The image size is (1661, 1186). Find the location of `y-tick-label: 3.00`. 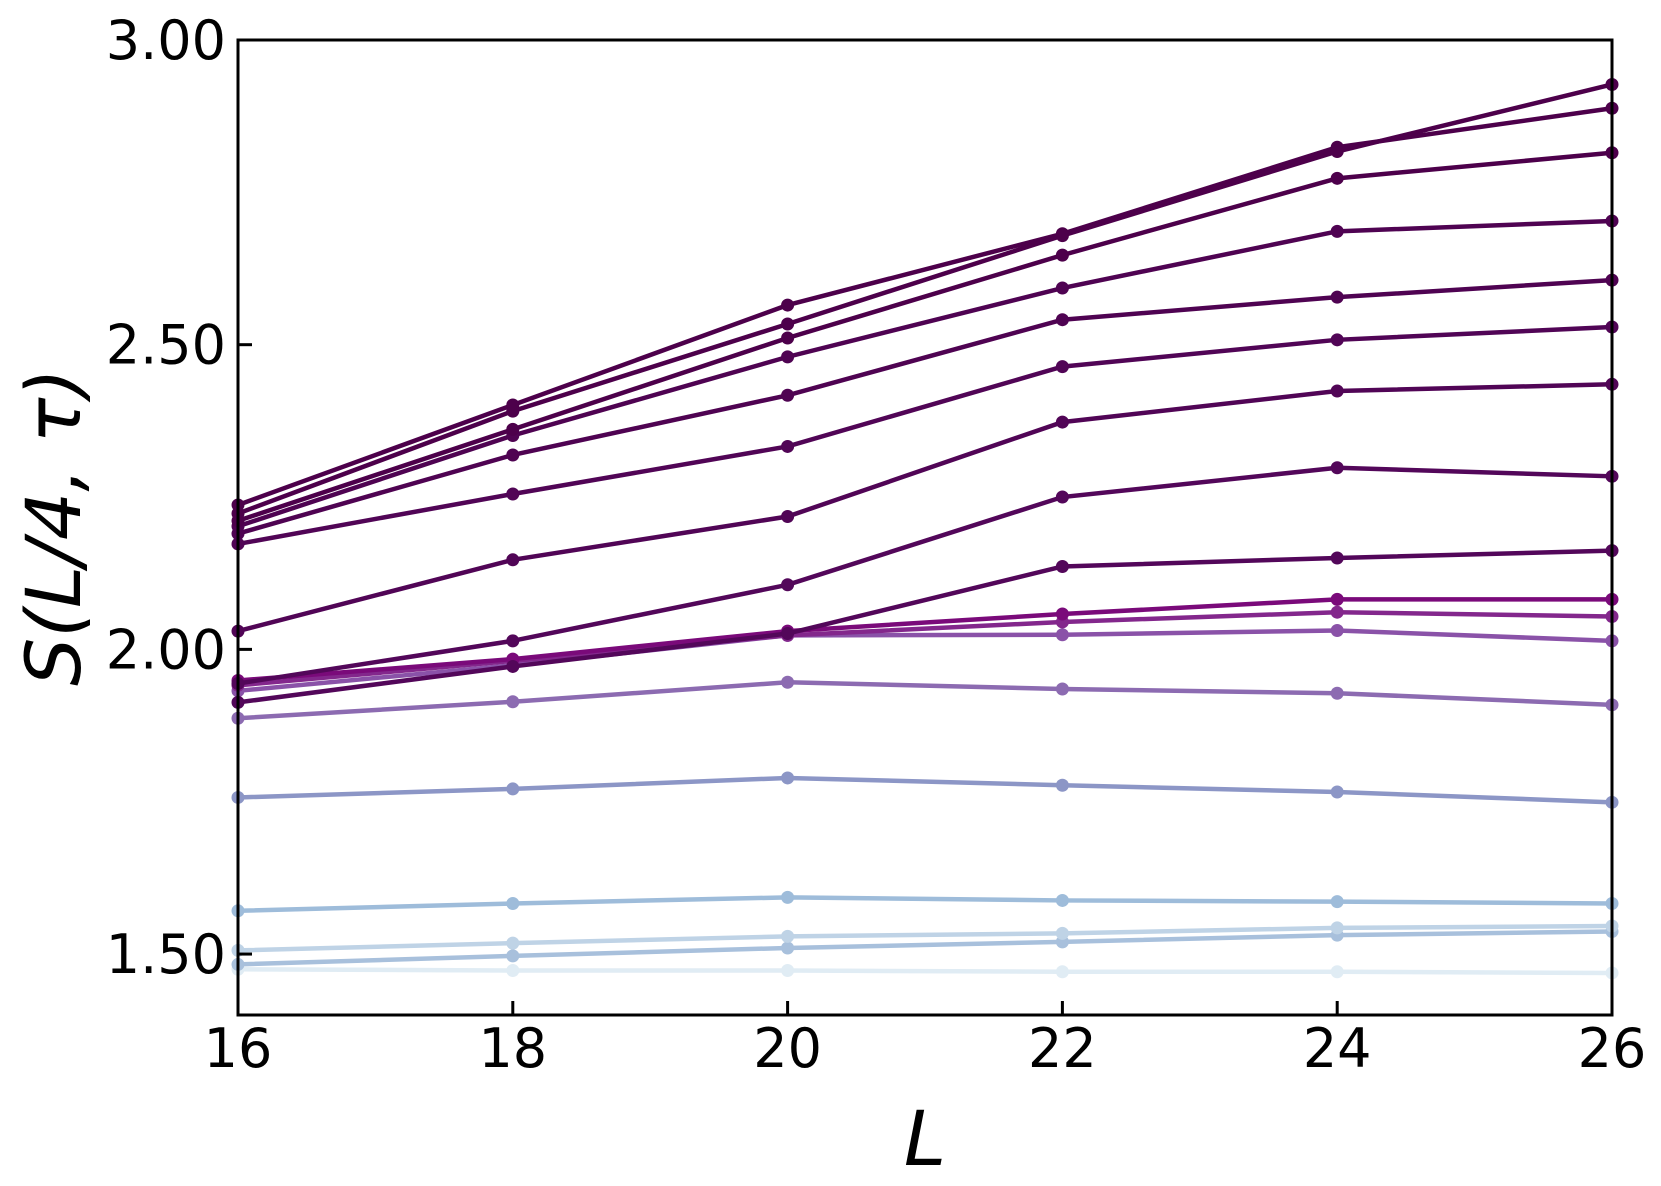

y-tick-label: 3.00 is located at coordinates (166, 40).